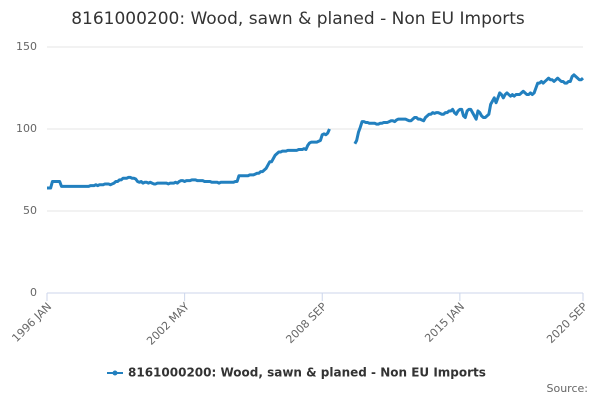  What do you see at coordinates (306, 323) in the screenshot?
I see `x-tick-label: 2008 SEP` at bounding box center [306, 323].